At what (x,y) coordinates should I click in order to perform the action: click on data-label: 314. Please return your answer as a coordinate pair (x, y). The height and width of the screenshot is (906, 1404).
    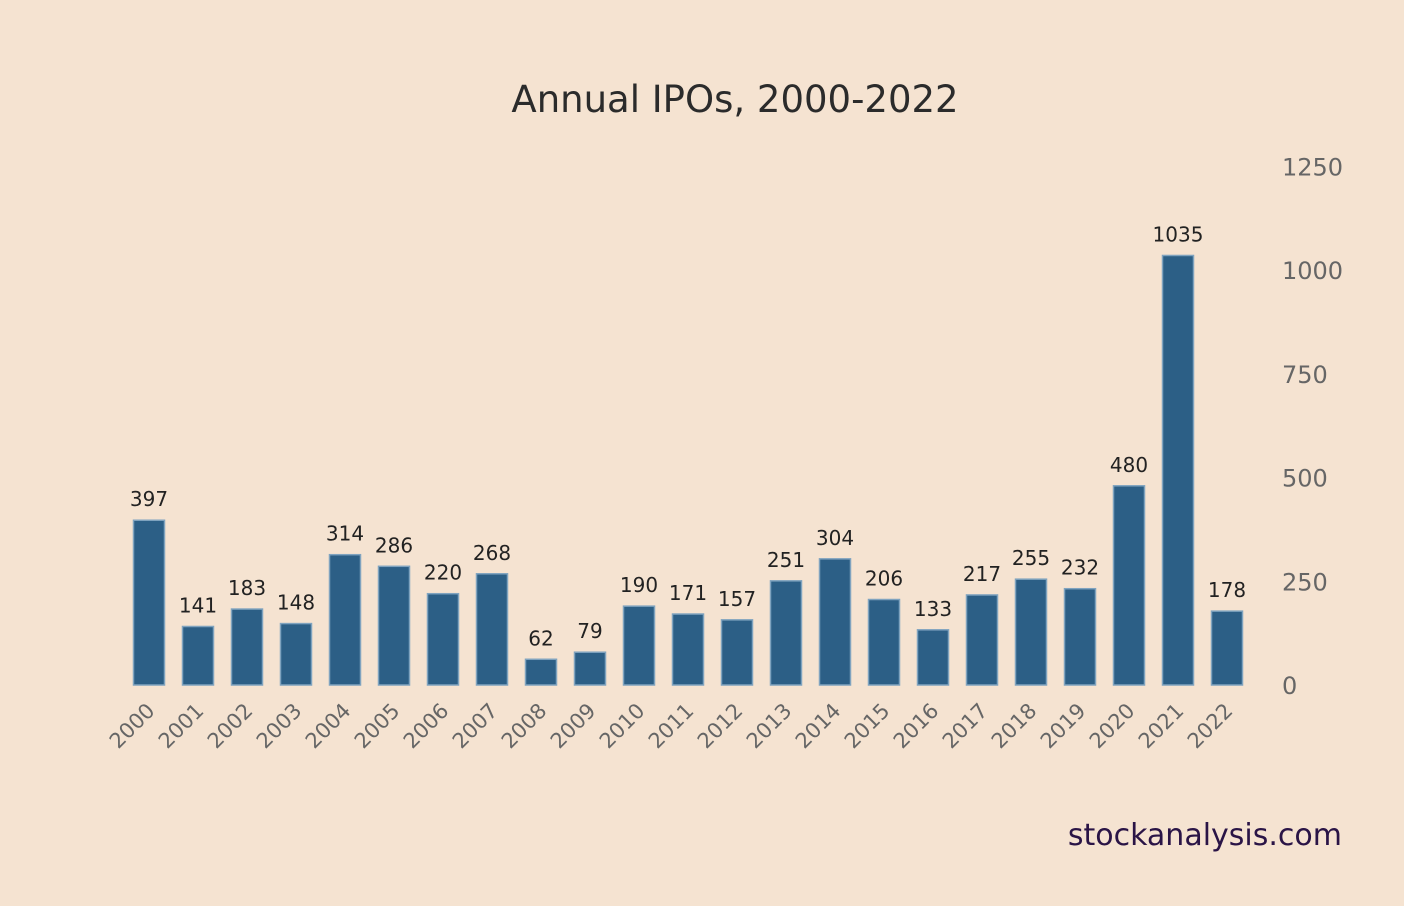
    Looking at the image, I should click on (345, 534).